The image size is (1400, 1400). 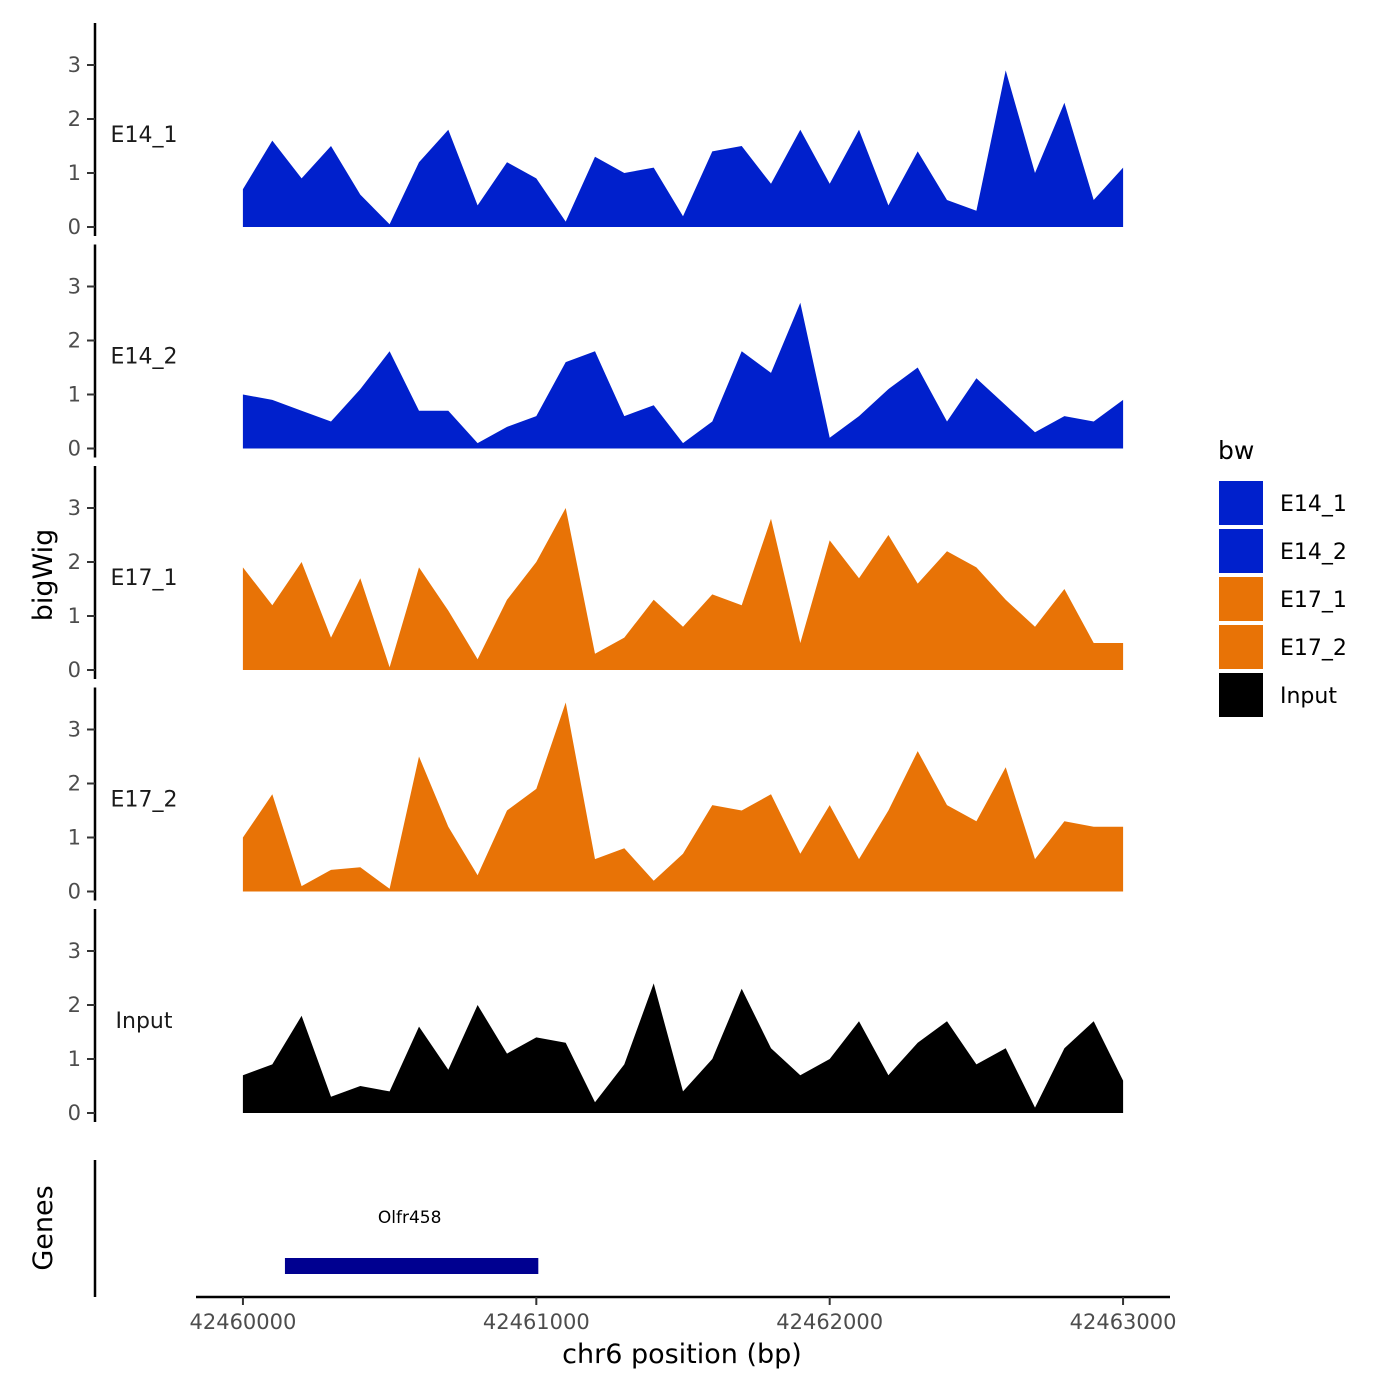 I want to click on track-label: E17_1, so click(x=144, y=578).